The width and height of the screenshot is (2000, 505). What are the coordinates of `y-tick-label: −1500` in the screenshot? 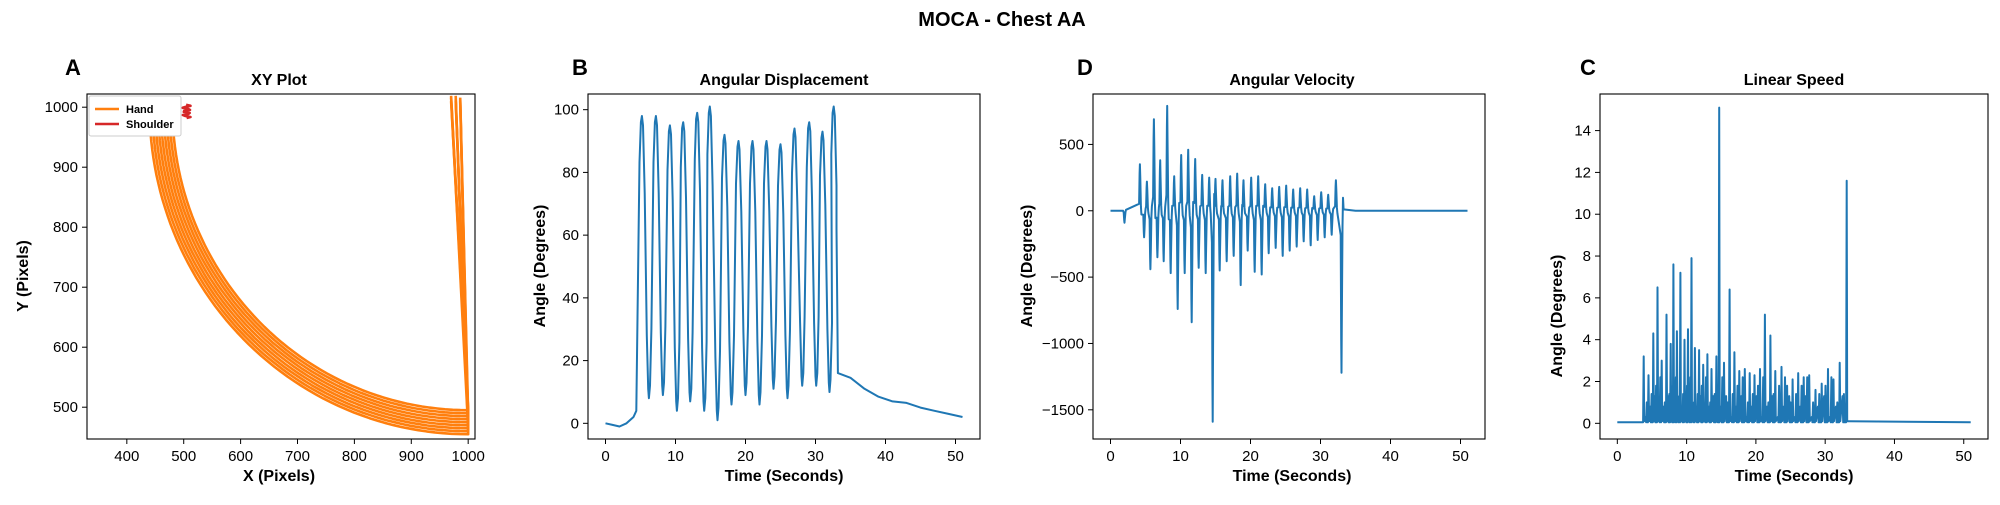 It's located at (1063, 410).